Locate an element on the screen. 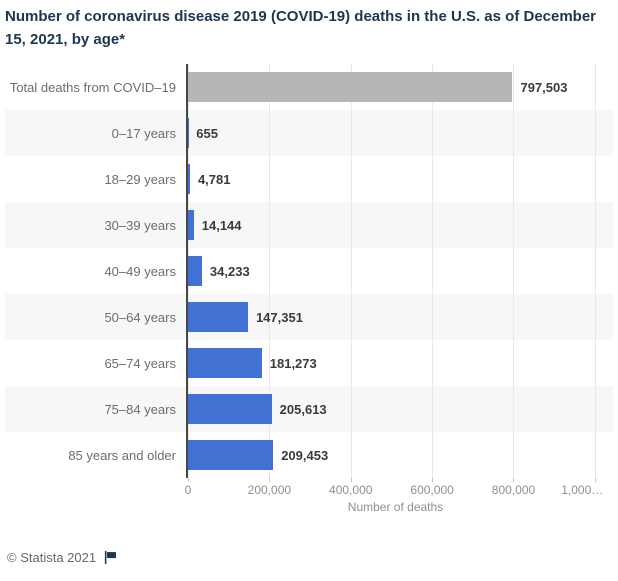  bar-row: 30–39 years 14,144 is located at coordinates (309, 225).